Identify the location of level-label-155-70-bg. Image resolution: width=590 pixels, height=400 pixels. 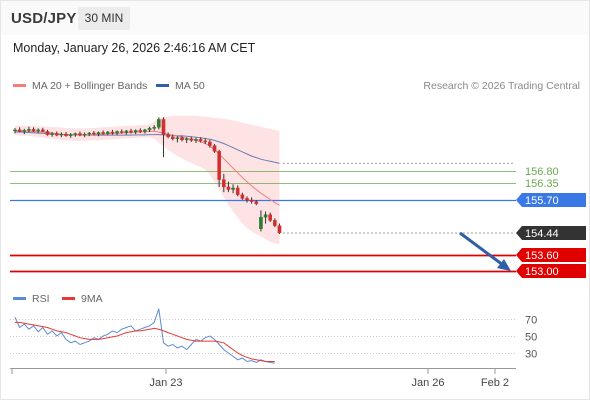
(551, 200).